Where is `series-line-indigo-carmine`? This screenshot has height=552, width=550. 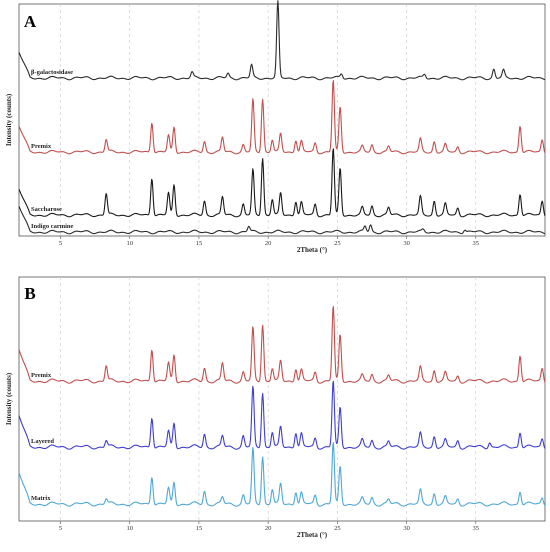 series-line-indigo-carmine is located at coordinates (282, 220).